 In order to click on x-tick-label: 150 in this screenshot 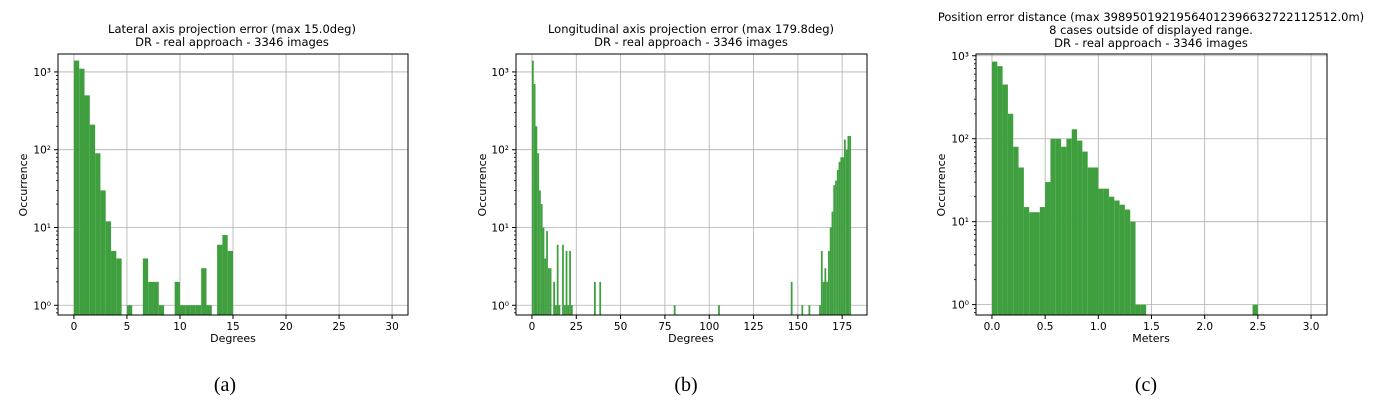, I will do `click(798, 327)`.